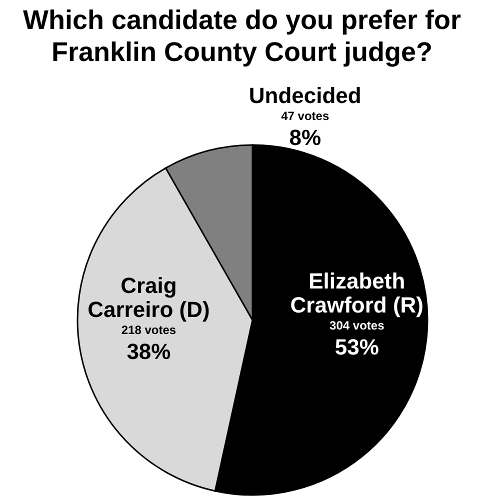  Describe the element at coordinates (356, 347) in the screenshot. I see `text: 53%` at that location.